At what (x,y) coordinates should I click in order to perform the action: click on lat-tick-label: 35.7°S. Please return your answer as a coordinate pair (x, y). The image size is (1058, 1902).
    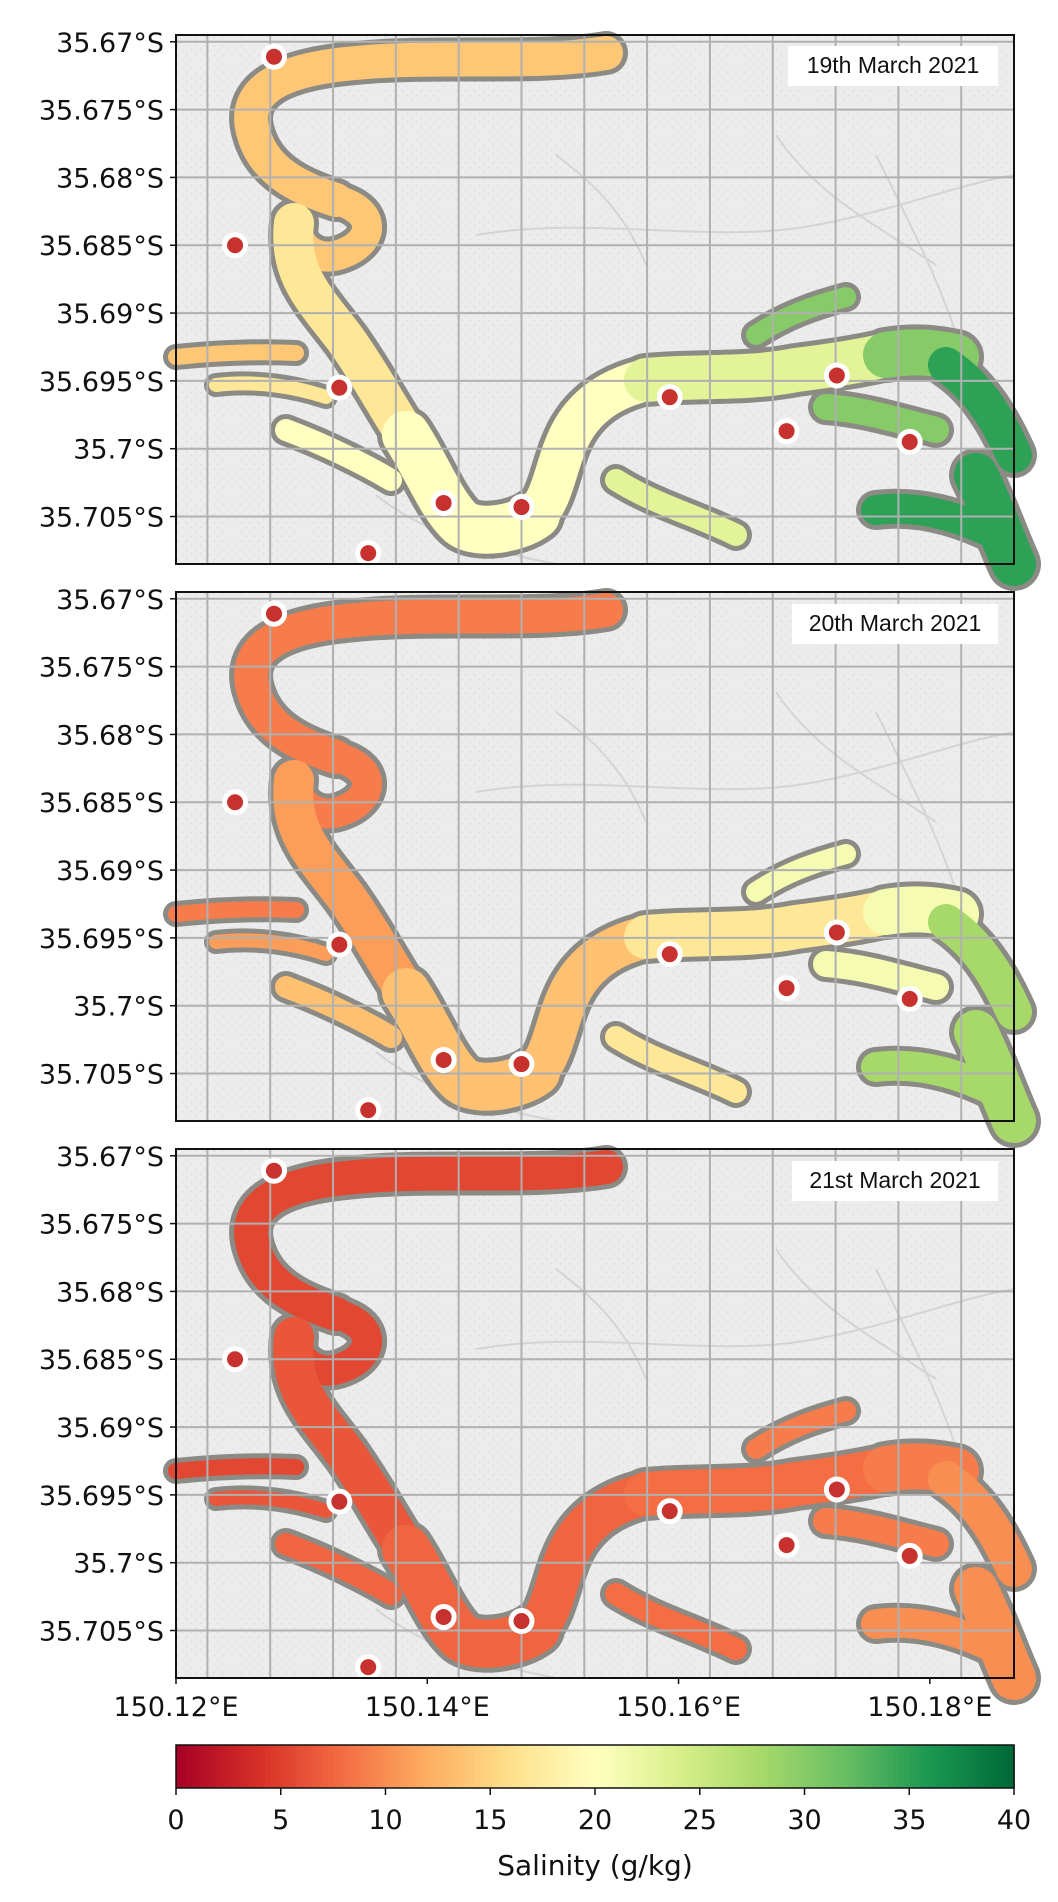
    Looking at the image, I should click on (118, 450).